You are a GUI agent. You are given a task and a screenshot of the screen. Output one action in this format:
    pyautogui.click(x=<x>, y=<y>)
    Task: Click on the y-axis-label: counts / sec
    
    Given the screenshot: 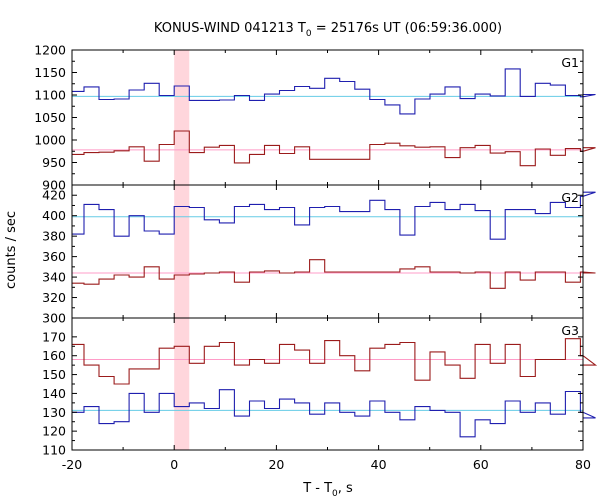 What is the action you would take?
    pyautogui.click(x=11, y=250)
    